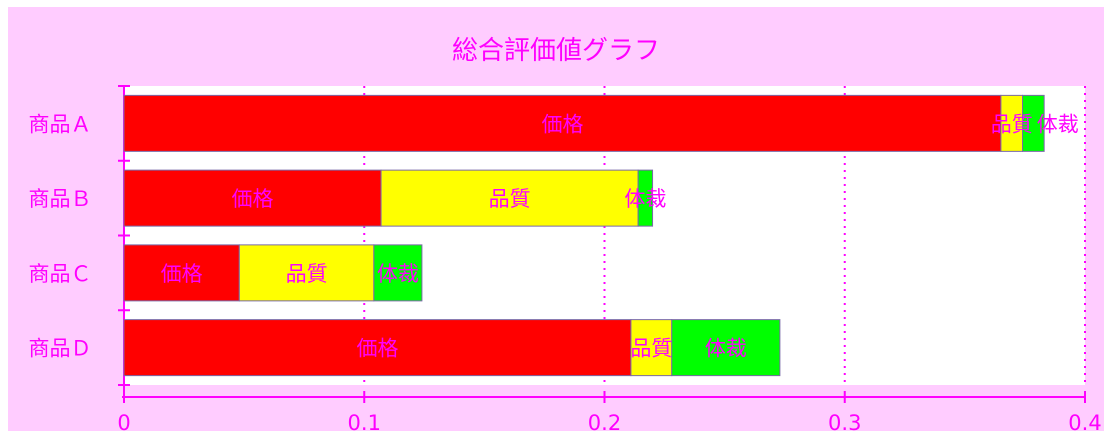 The width and height of the screenshot is (1112, 437). Describe the element at coordinates (60, 124) in the screenshot. I see `category-label: 商品Ａ` at that location.